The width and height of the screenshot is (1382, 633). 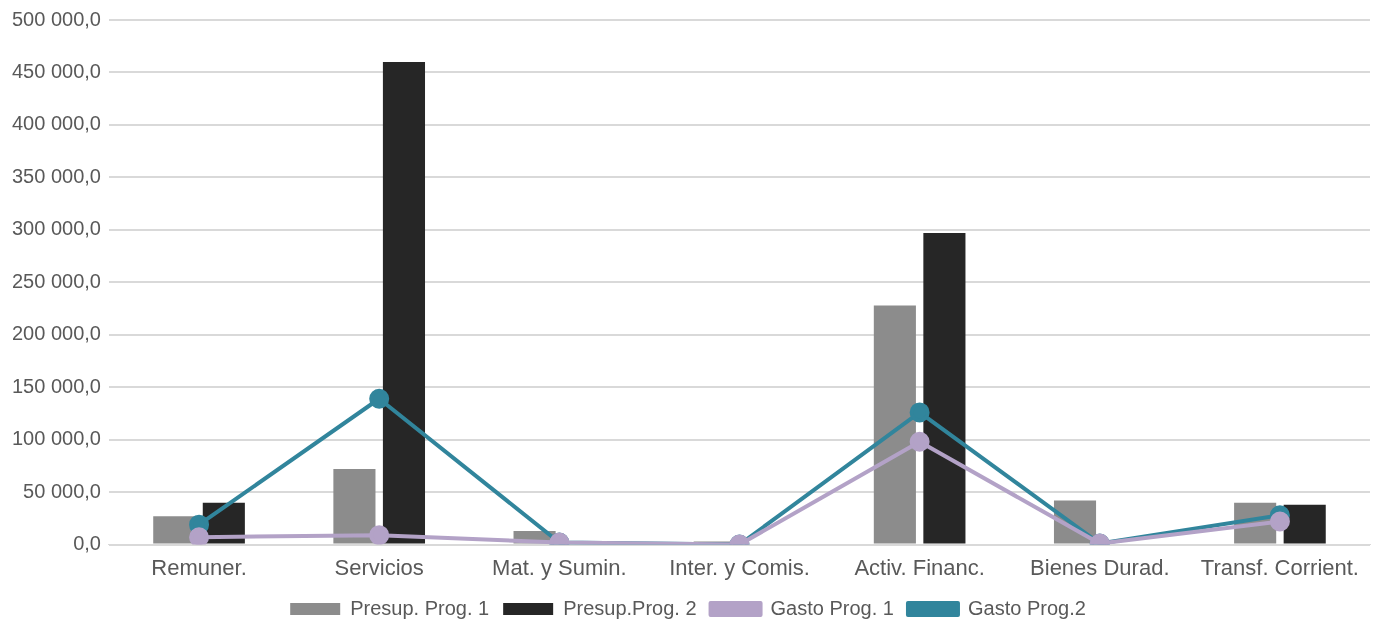 What do you see at coordinates (832, 607) in the screenshot?
I see `legend-label: Gasto Prog. 1` at bounding box center [832, 607].